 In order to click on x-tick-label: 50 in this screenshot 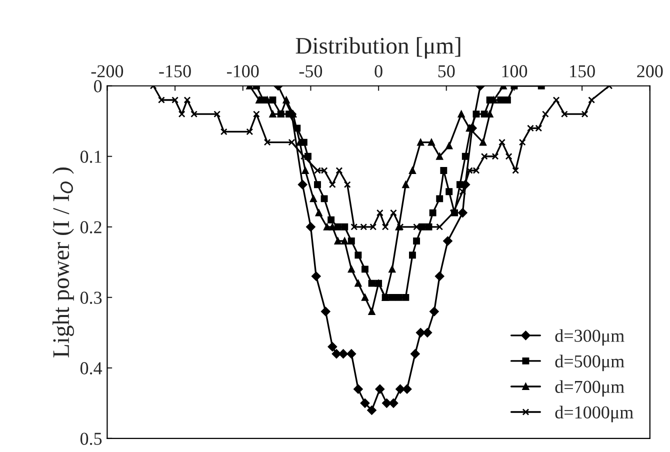, I will do `click(446, 71)`.